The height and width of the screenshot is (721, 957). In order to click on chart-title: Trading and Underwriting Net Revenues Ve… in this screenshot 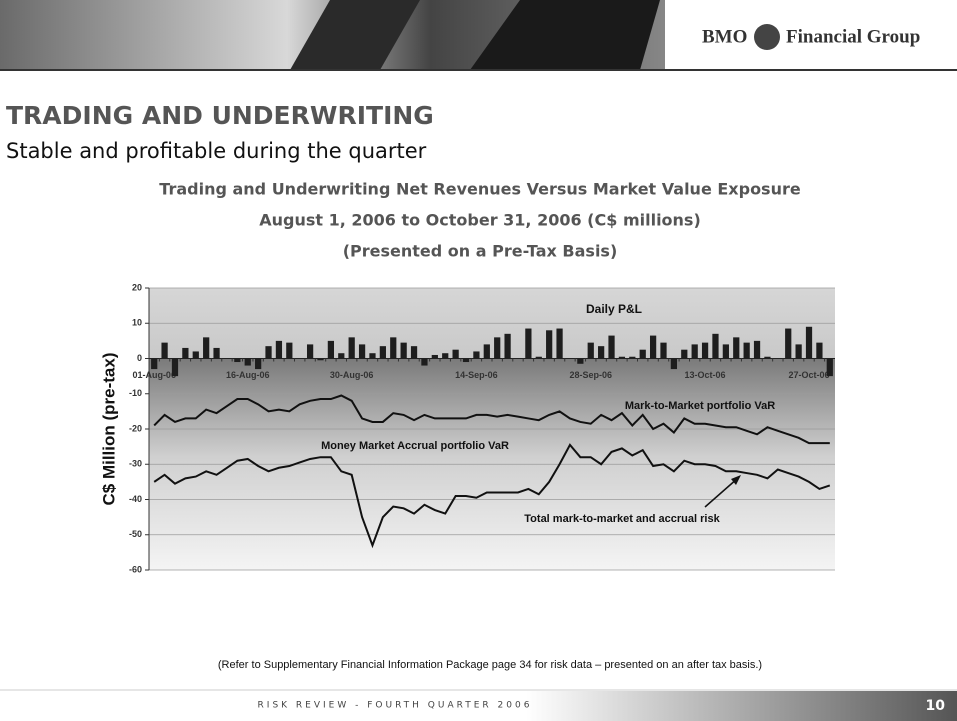, I will do `click(480, 189)`.